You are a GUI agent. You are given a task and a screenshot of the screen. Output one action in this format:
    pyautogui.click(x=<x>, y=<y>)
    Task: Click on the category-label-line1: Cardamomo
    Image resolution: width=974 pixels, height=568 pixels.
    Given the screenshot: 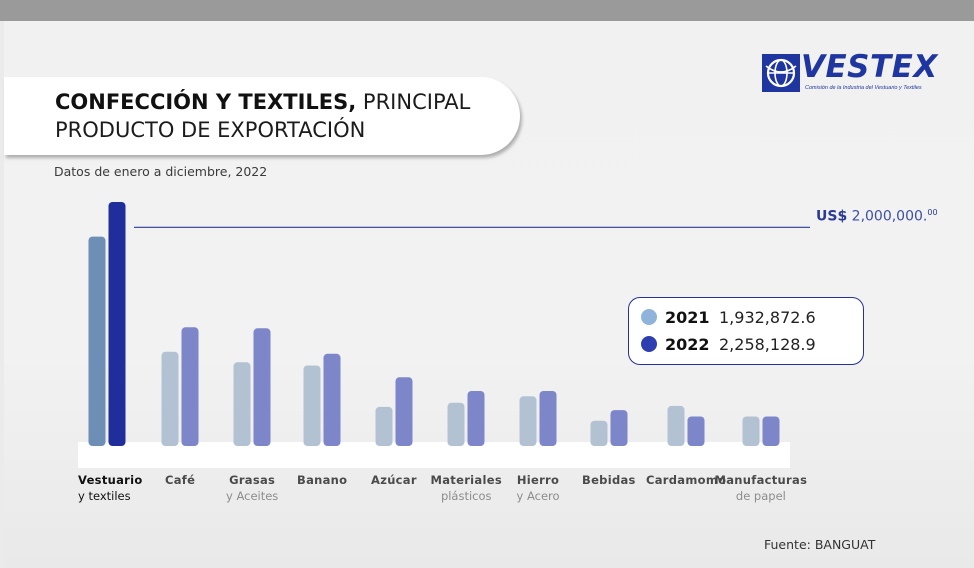 What is the action you would take?
    pyautogui.click(x=686, y=480)
    